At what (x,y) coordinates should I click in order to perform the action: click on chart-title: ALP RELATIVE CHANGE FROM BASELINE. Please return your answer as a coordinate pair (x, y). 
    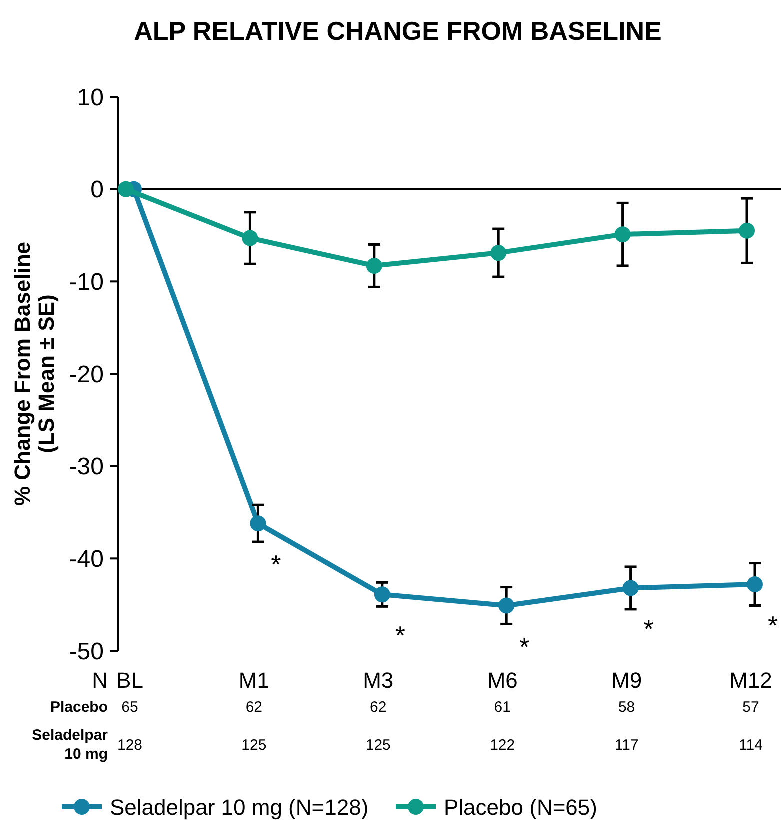
    Looking at the image, I should click on (398, 31).